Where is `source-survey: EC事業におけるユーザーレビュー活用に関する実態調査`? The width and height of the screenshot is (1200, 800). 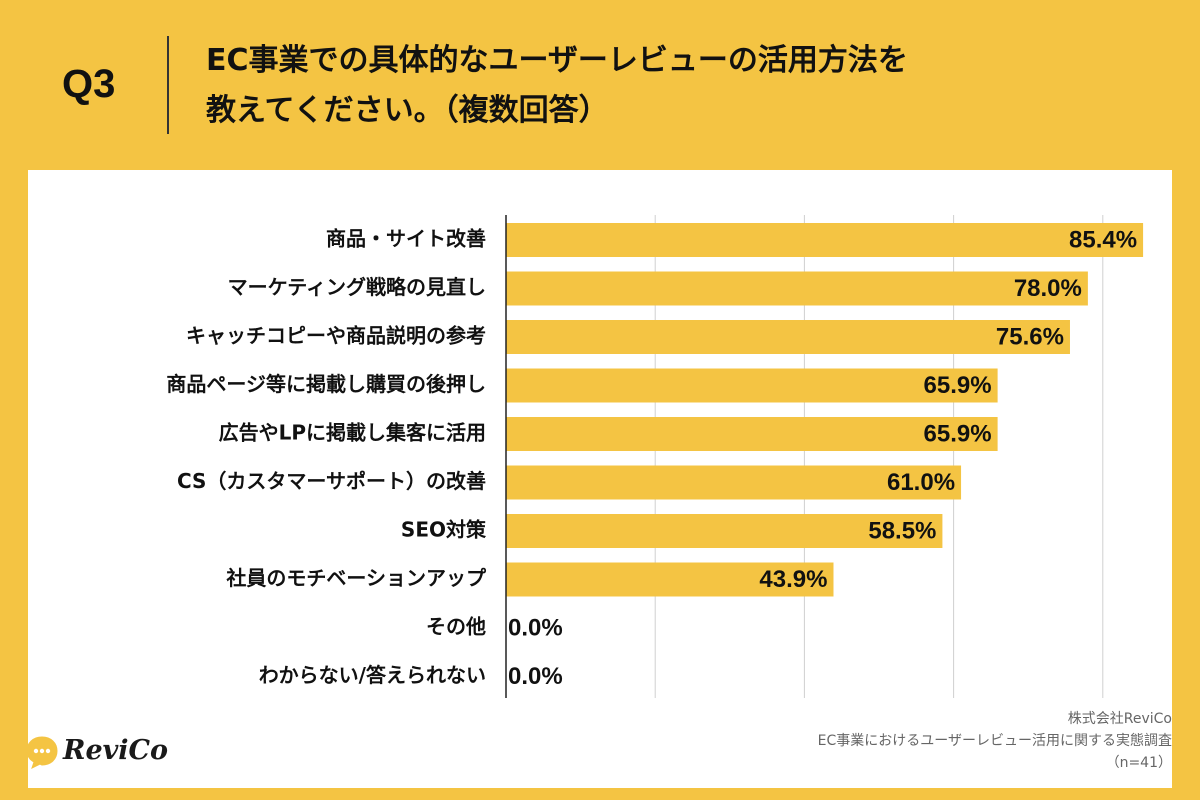
source-survey: EC事業におけるユーザーレビュー活用に関する実態調査 is located at coordinates (994, 741).